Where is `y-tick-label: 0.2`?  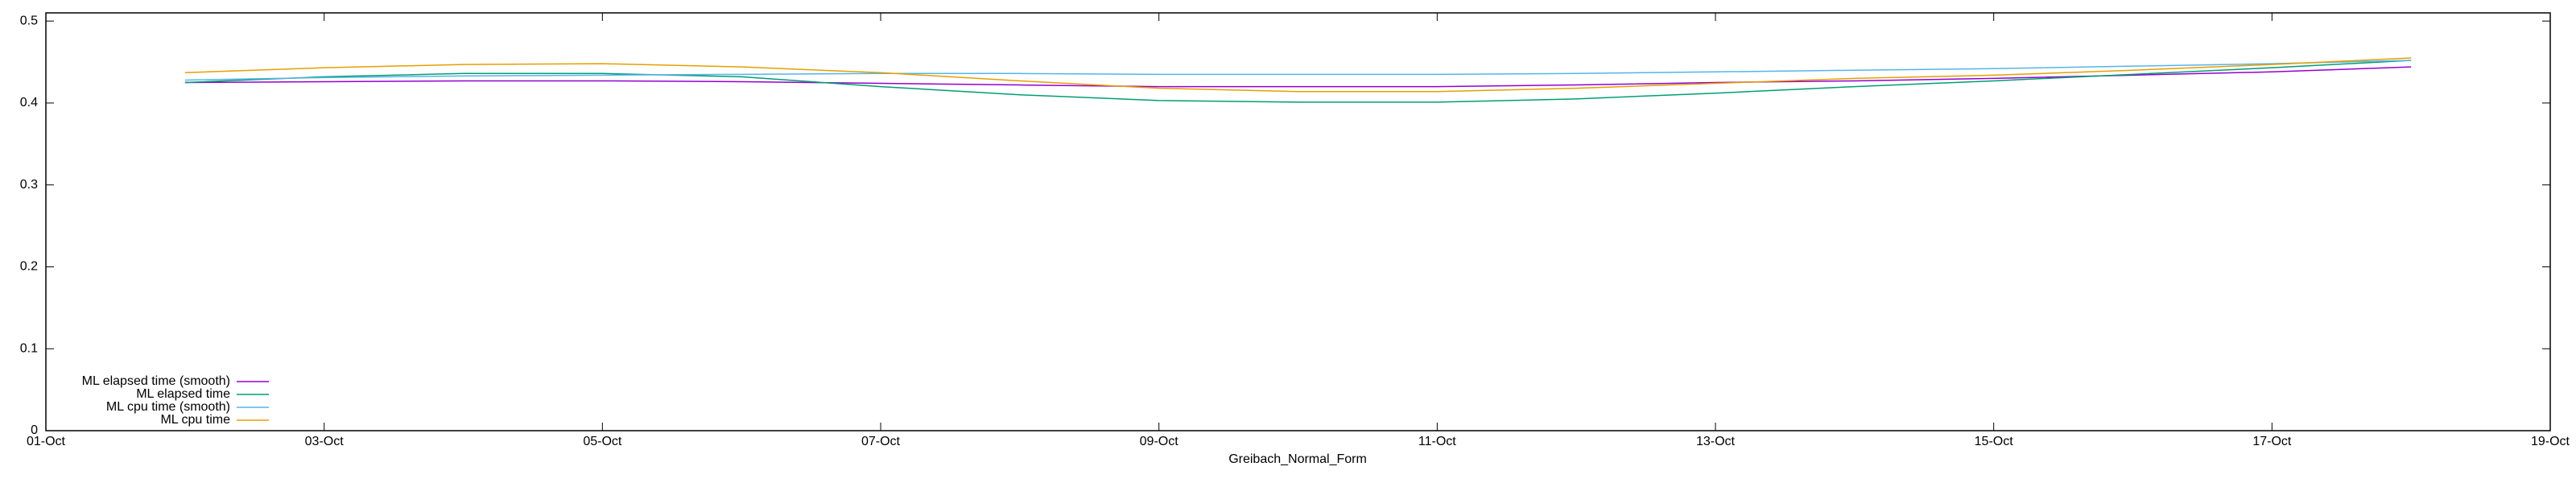
y-tick-label: 0.2 is located at coordinates (29, 267).